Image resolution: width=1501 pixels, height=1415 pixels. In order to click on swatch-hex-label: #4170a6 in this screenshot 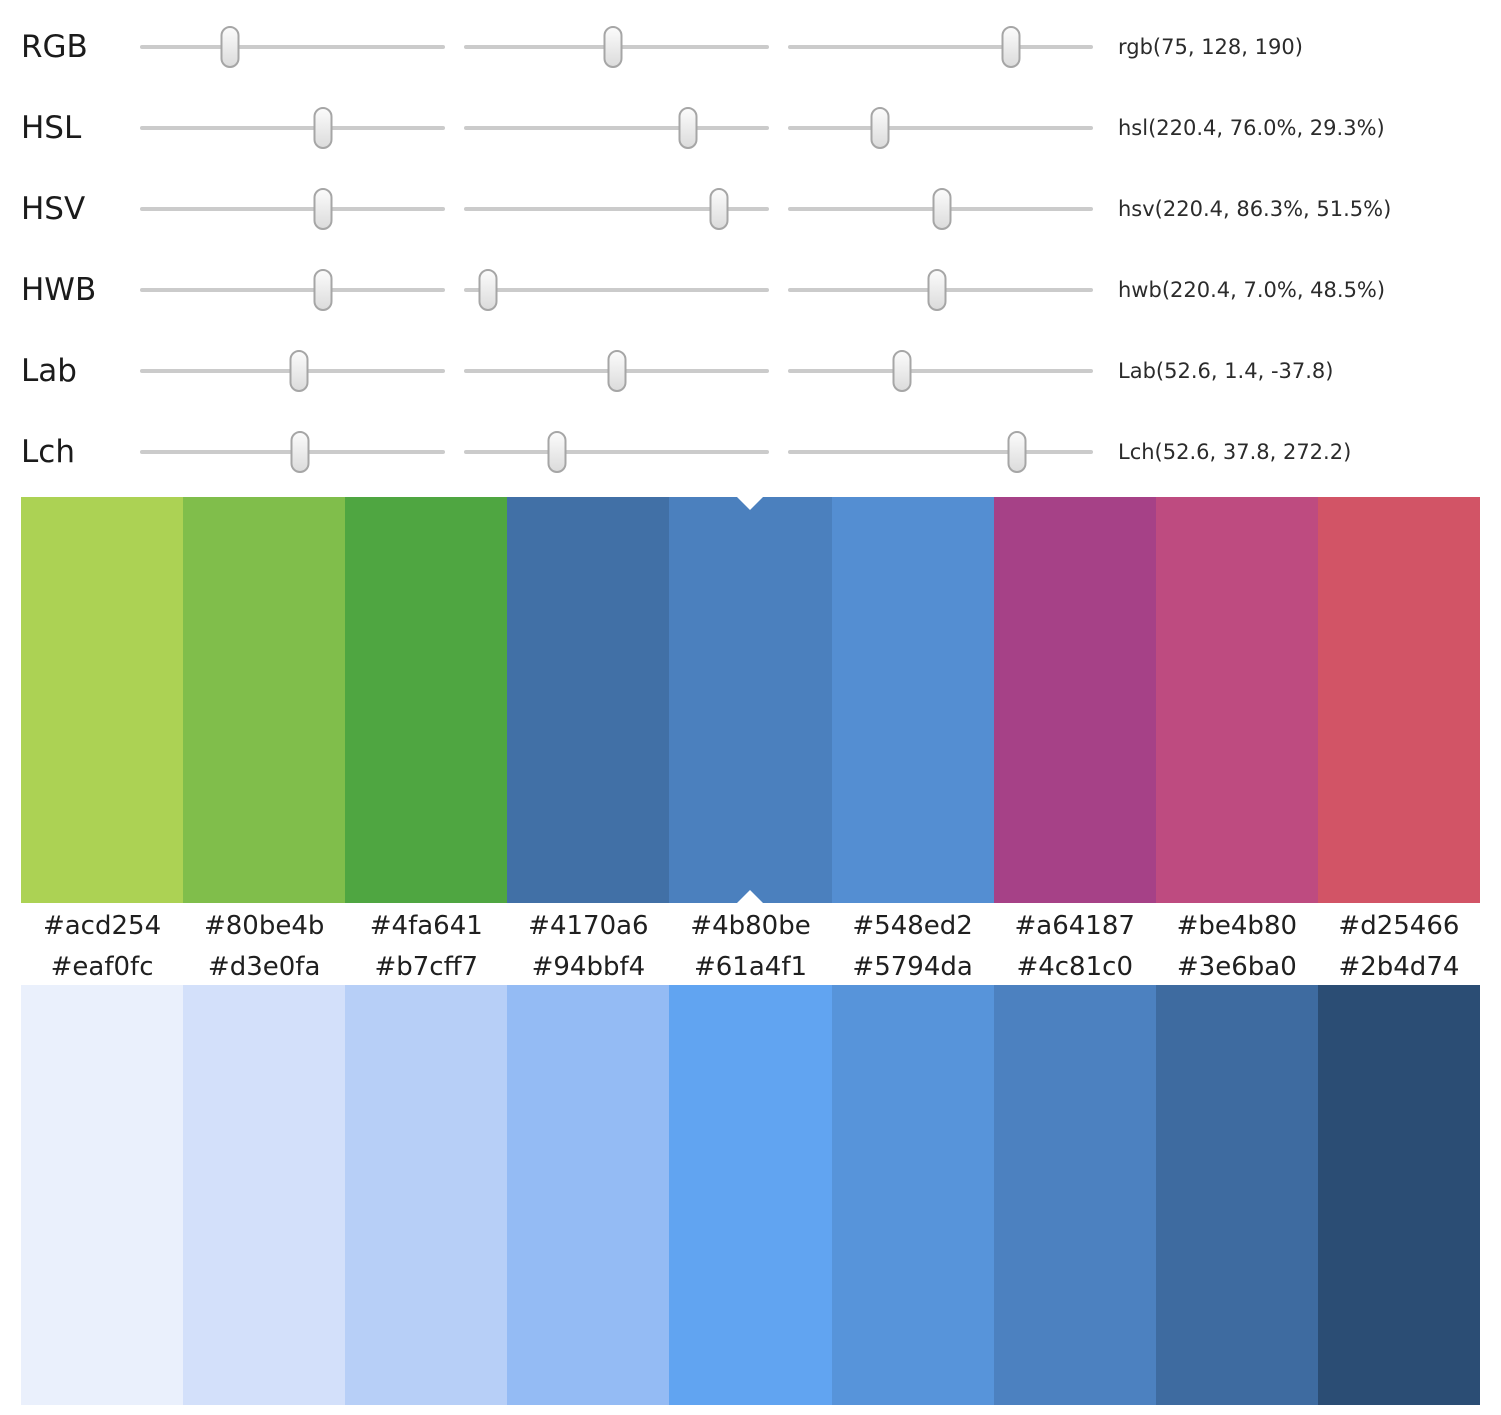, I will do `click(588, 926)`.